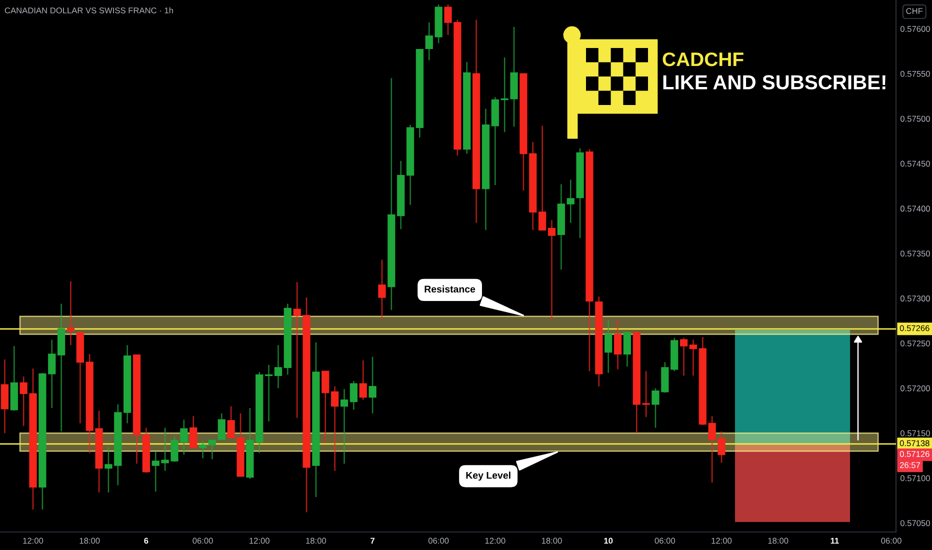 Image resolution: width=932 pixels, height=550 pixels. What do you see at coordinates (372, 541) in the screenshot?
I see `x-tick-label: 7` at bounding box center [372, 541].